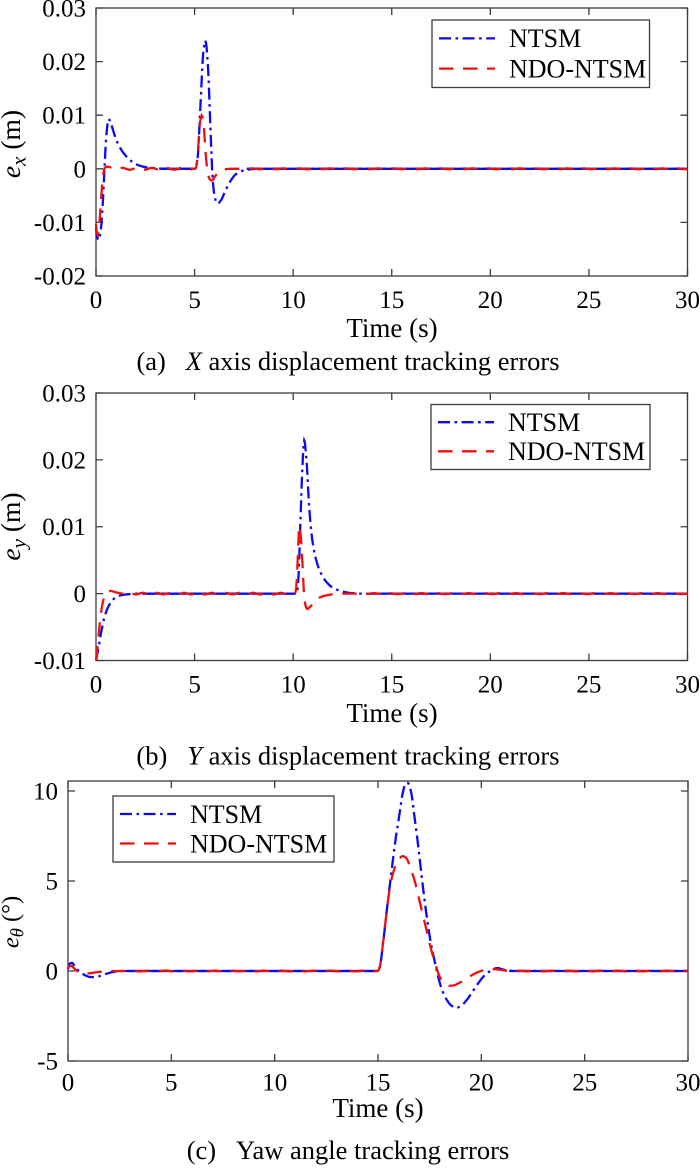 The height and width of the screenshot is (1171, 700). Describe the element at coordinates (15, 526) in the screenshot. I see `svg-text: ey (m)` at that location.